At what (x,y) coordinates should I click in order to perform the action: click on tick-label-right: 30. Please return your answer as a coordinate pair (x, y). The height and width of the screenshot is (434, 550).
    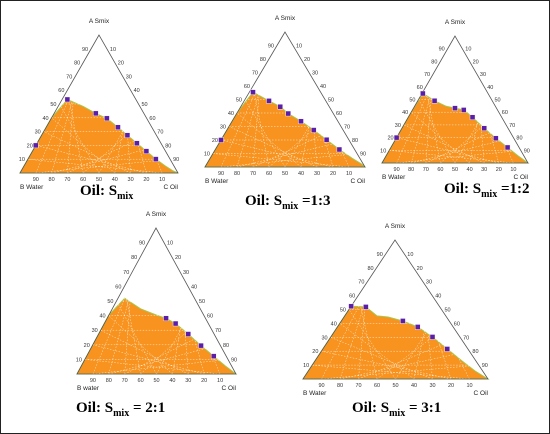
    Looking at the image, I should click on (315, 74).